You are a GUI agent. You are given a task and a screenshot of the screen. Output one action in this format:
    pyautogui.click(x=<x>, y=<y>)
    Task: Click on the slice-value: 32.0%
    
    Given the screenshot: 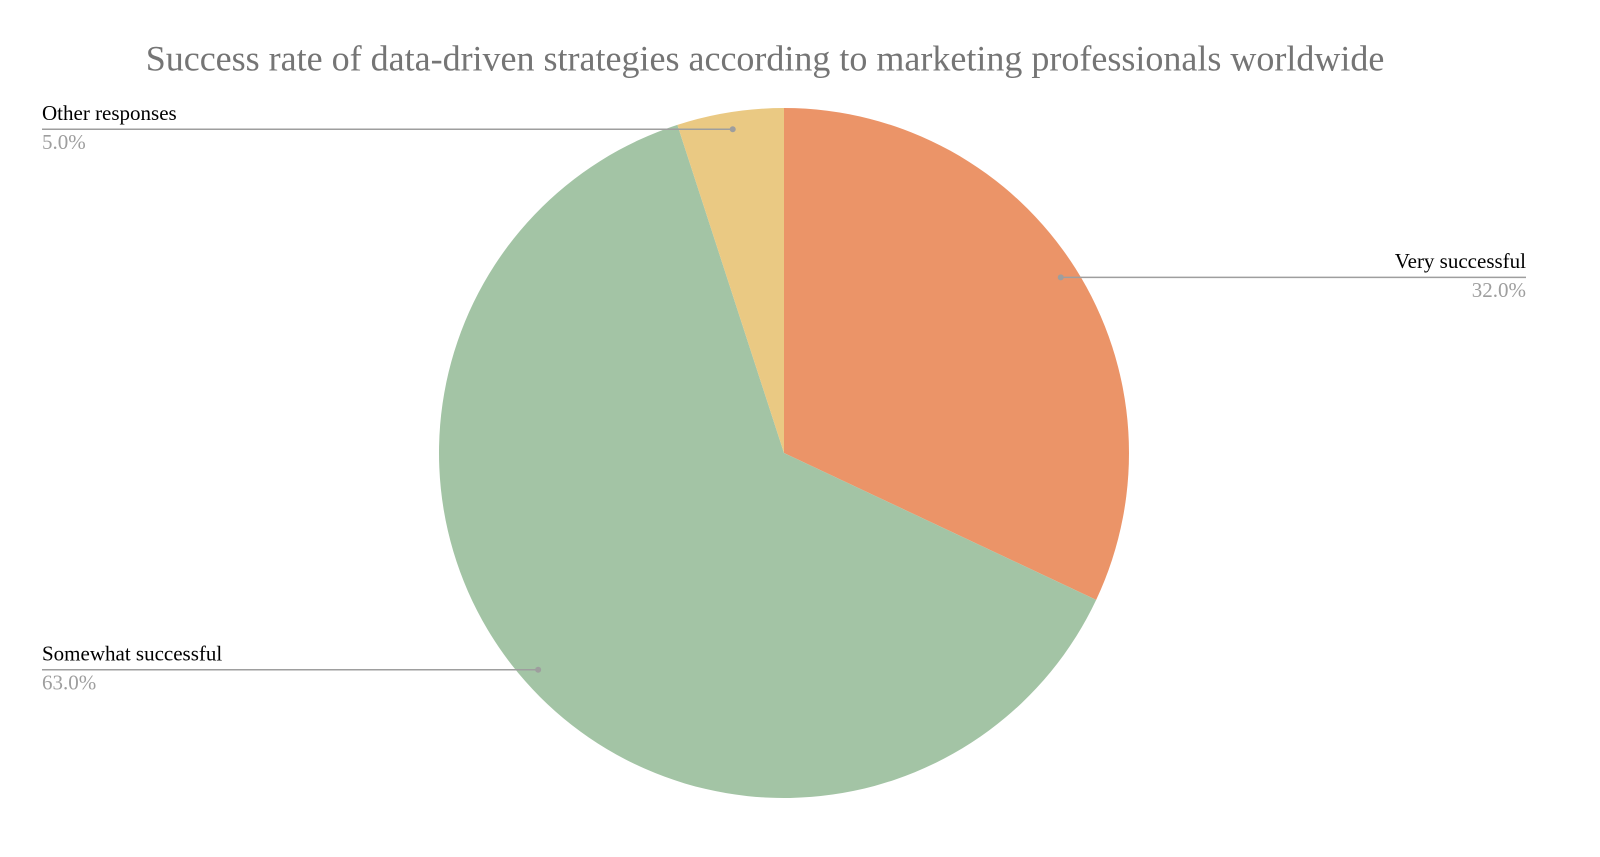 What is the action you would take?
    pyautogui.click(x=1499, y=290)
    